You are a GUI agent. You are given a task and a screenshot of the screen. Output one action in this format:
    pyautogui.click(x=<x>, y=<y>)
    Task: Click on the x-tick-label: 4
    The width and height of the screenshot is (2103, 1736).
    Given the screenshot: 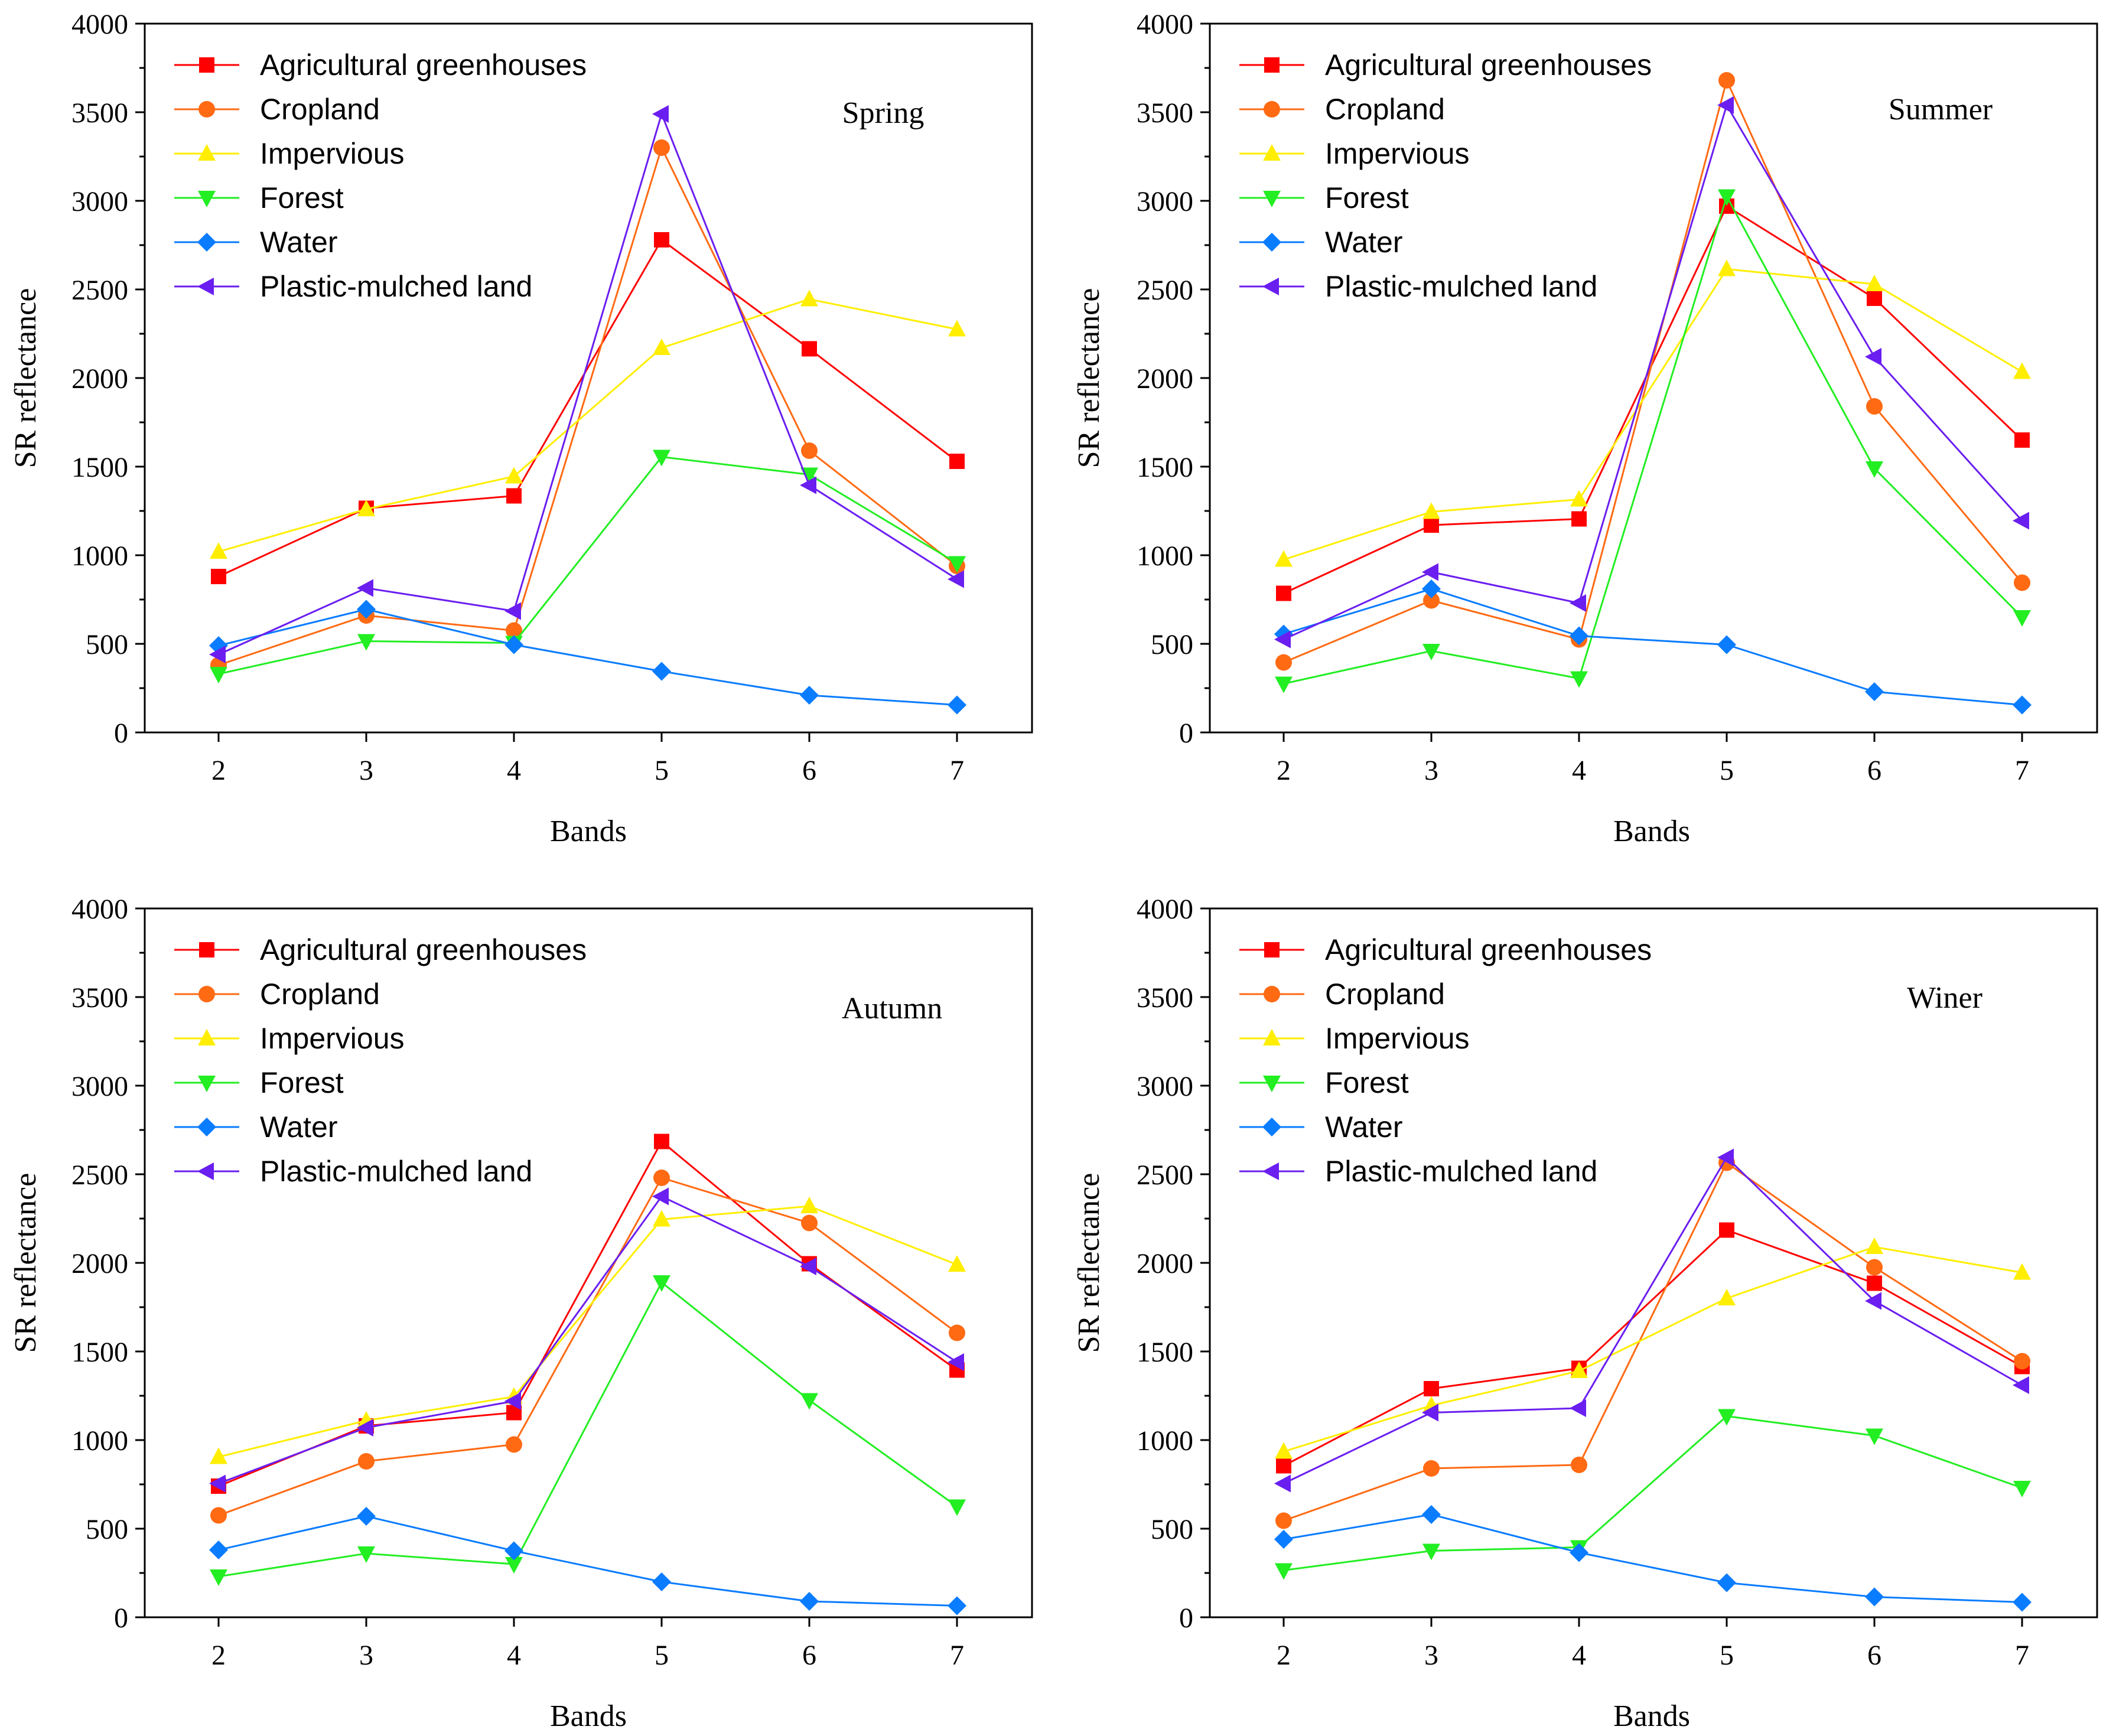 What is the action you would take?
    pyautogui.click(x=514, y=771)
    